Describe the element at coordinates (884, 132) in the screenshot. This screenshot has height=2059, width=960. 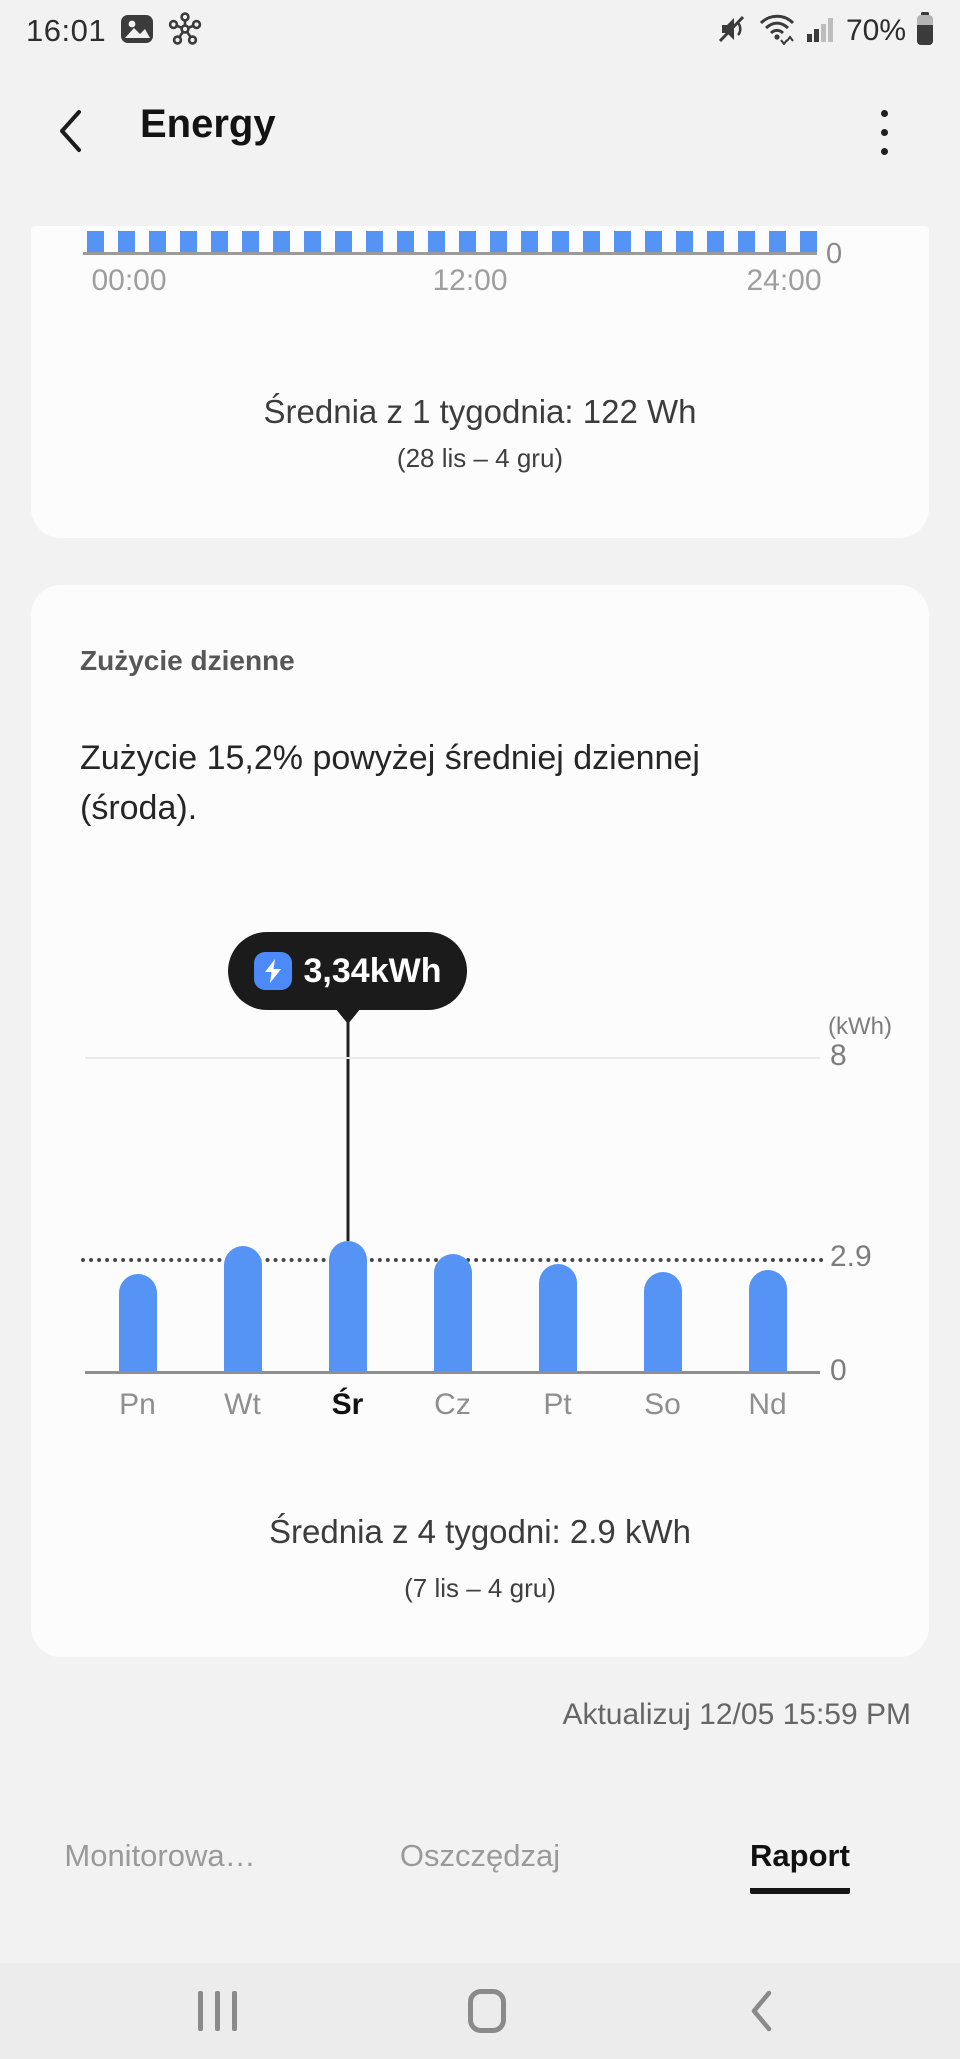
I see `more-options-button` at that location.